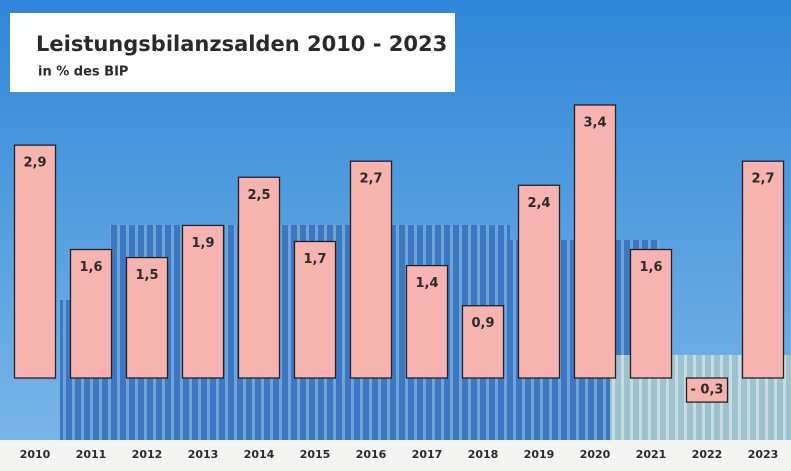 The image size is (791, 471). Describe the element at coordinates (241, 44) in the screenshot. I see `chart-title: Leistungsbilanzsalden 2010 - 2023` at that location.